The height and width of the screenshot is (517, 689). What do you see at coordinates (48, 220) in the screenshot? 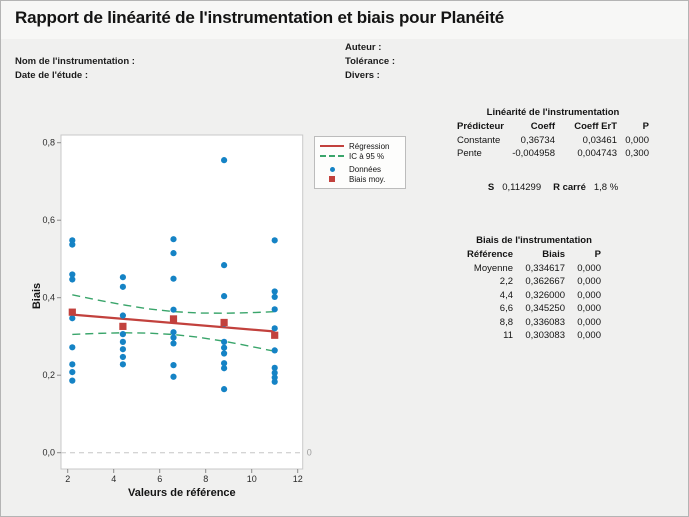
I see `y-tick-label: 0,6` at bounding box center [48, 220].